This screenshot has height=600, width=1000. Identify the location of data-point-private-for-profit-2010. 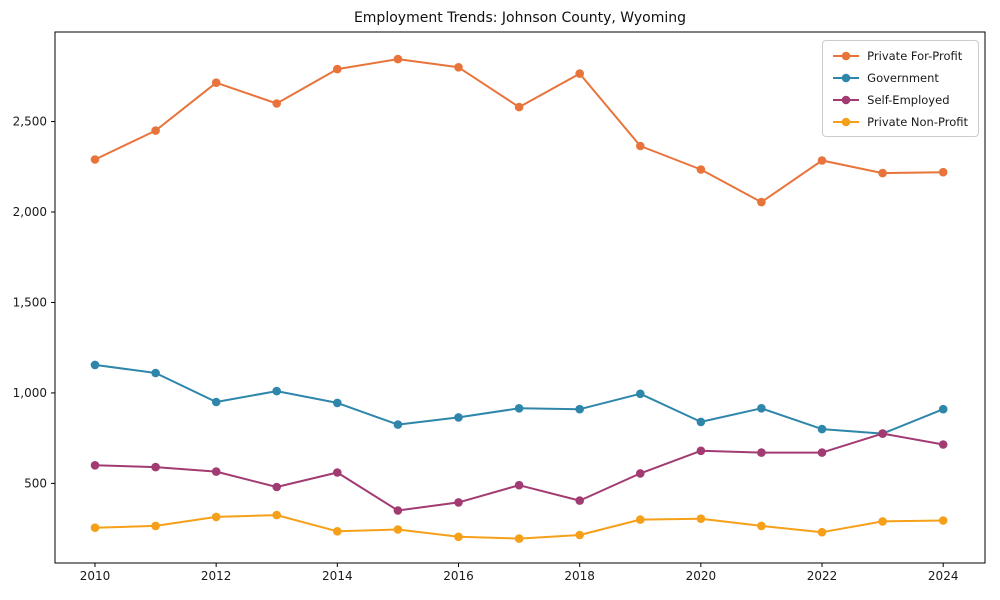
(95, 159).